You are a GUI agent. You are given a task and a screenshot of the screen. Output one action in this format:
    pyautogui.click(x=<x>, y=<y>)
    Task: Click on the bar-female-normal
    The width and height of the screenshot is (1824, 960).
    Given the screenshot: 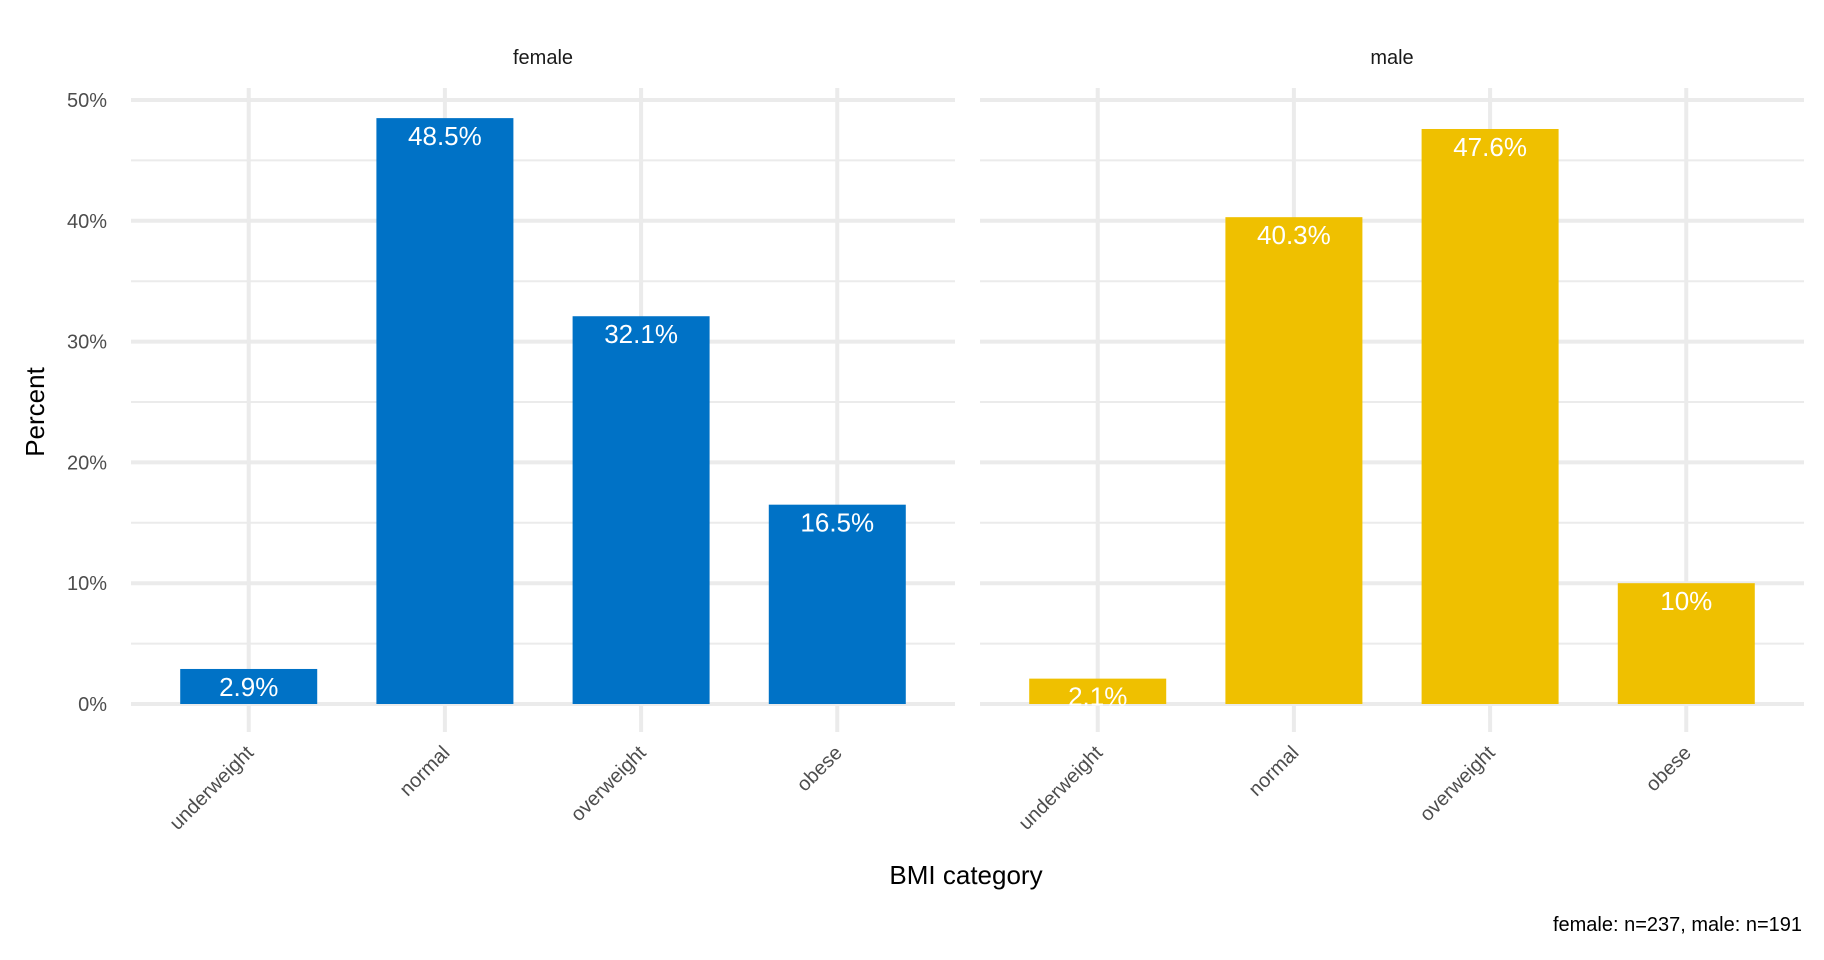 What is the action you would take?
    pyautogui.click(x=445, y=411)
    